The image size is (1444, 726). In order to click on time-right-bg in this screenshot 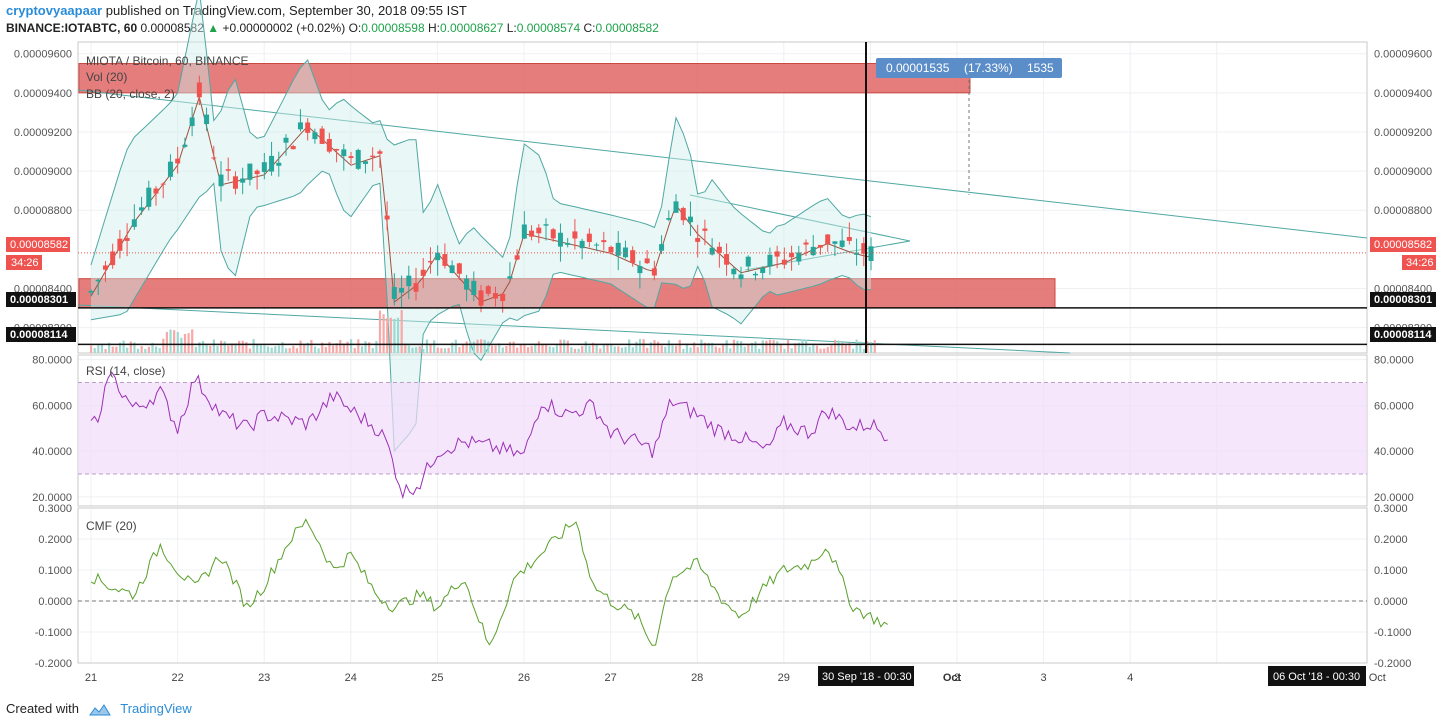, I will do `click(1317, 676)`.